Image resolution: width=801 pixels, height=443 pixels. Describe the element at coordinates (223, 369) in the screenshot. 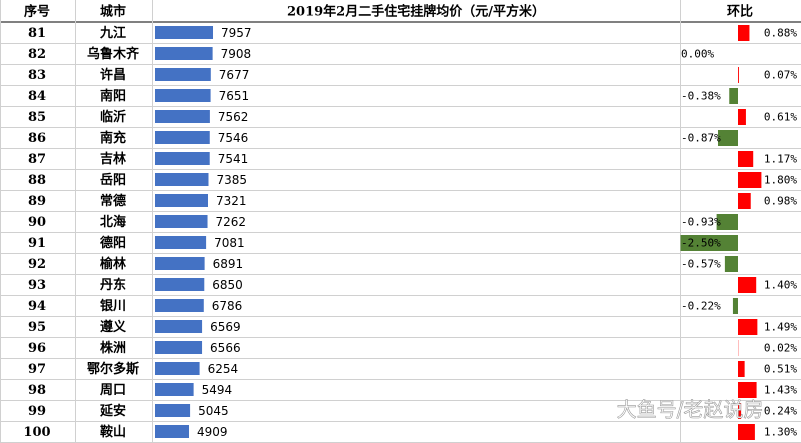

I see `price: 6254` at that location.